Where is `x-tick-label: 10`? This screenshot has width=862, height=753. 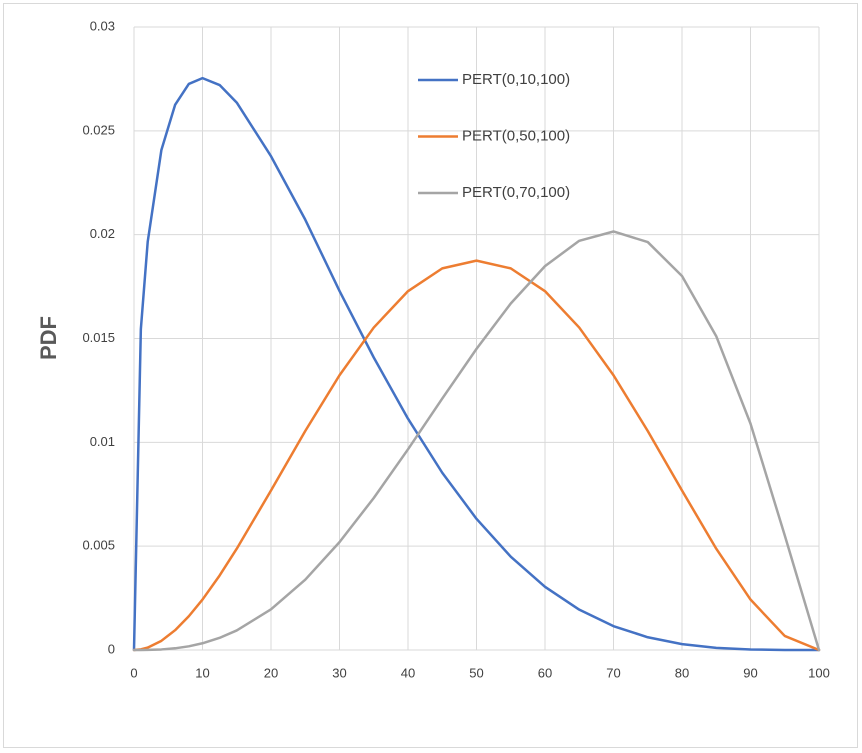 x-tick-label: 10 is located at coordinates (202, 672).